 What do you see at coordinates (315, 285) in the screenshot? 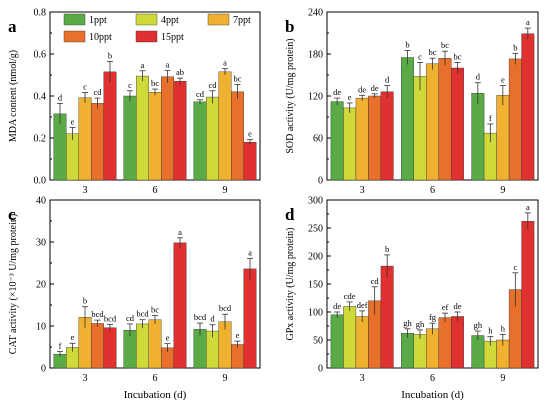
I see `panel-d-ytick-label: 150` at bounding box center [315, 285].